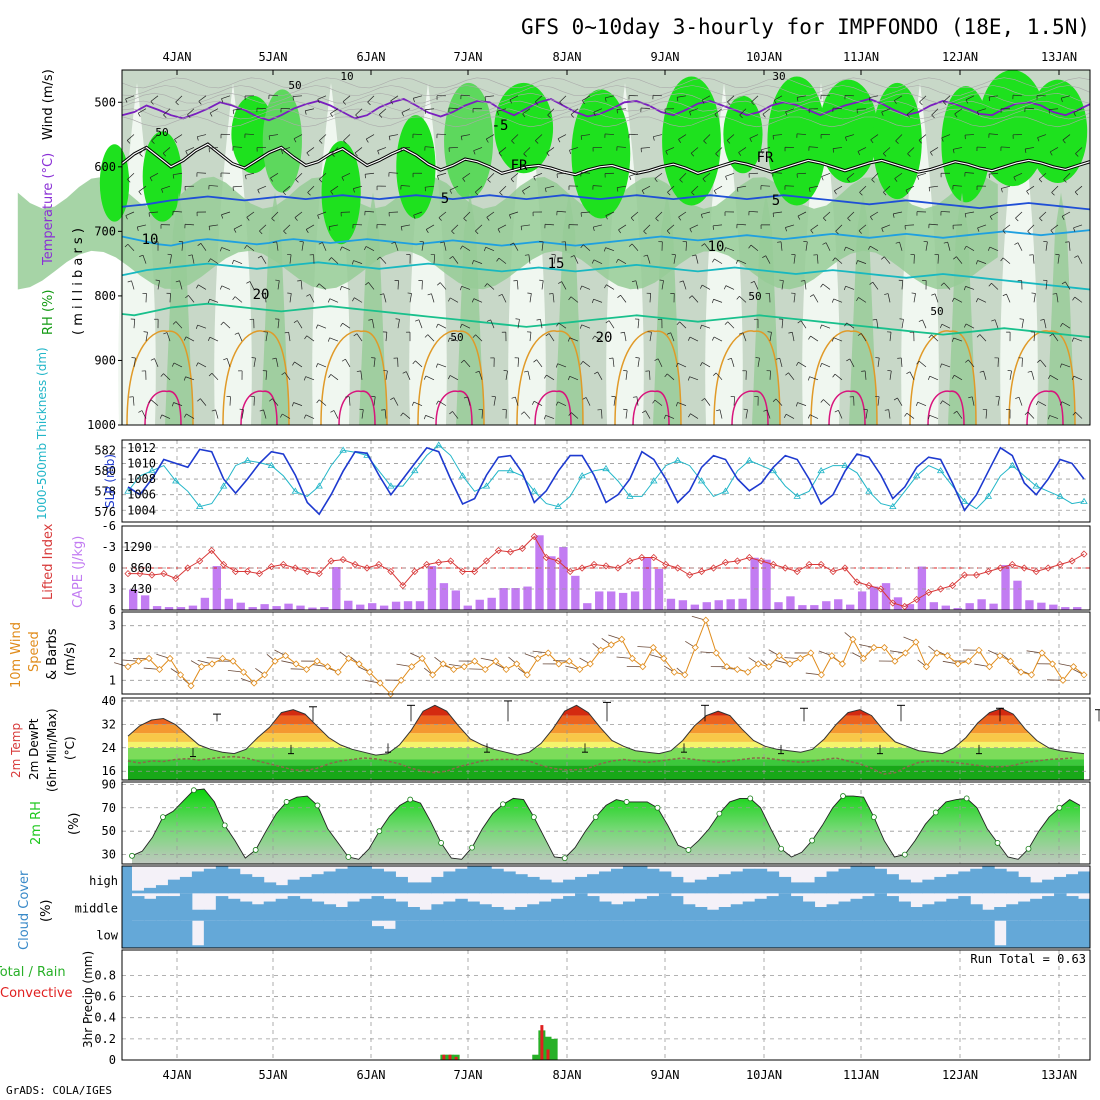  I want to click on li-tick-1: -3, so click(109, 547).